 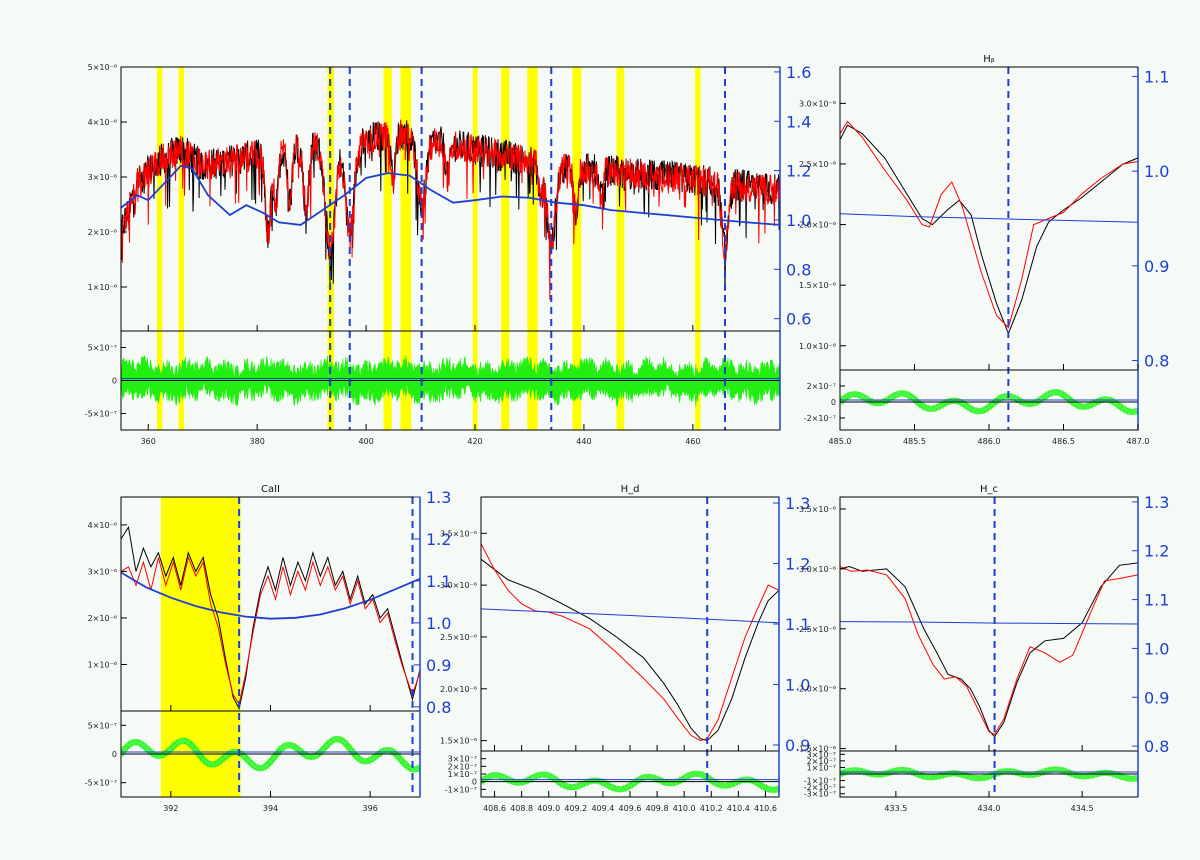 What do you see at coordinates (494, 808) in the screenshot?
I see `x-tick-label: 408.6` at bounding box center [494, 808].